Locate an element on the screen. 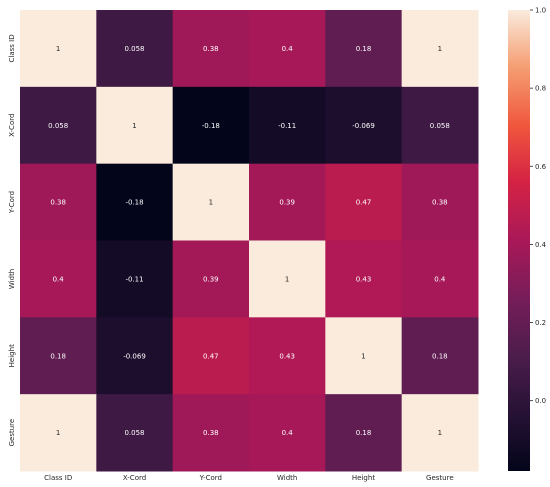  colorbar-tick-label: 0.6 is located at coordinates (541, 167).